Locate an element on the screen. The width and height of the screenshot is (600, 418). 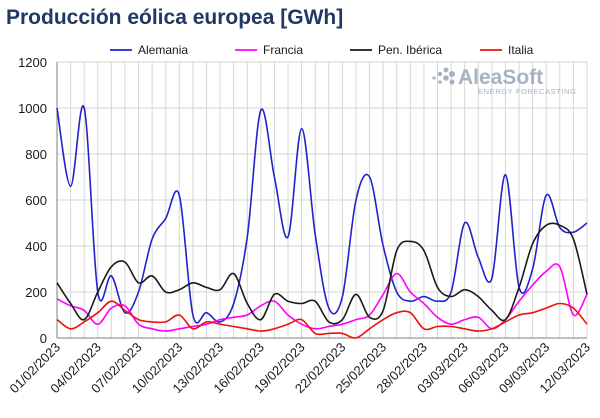
legend-label-francia: Francia is located at coordinates (283, 50).